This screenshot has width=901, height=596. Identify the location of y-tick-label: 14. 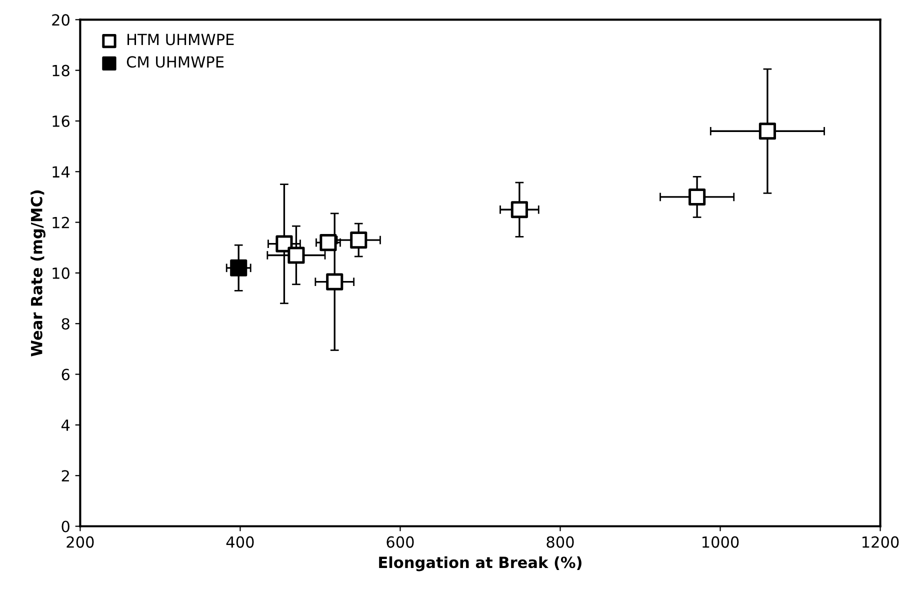
(61, 172).